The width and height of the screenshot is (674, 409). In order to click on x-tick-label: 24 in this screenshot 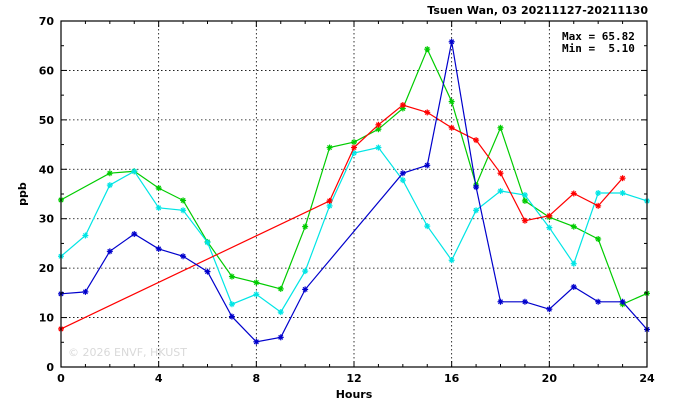, I will do `click(647, 378)`.